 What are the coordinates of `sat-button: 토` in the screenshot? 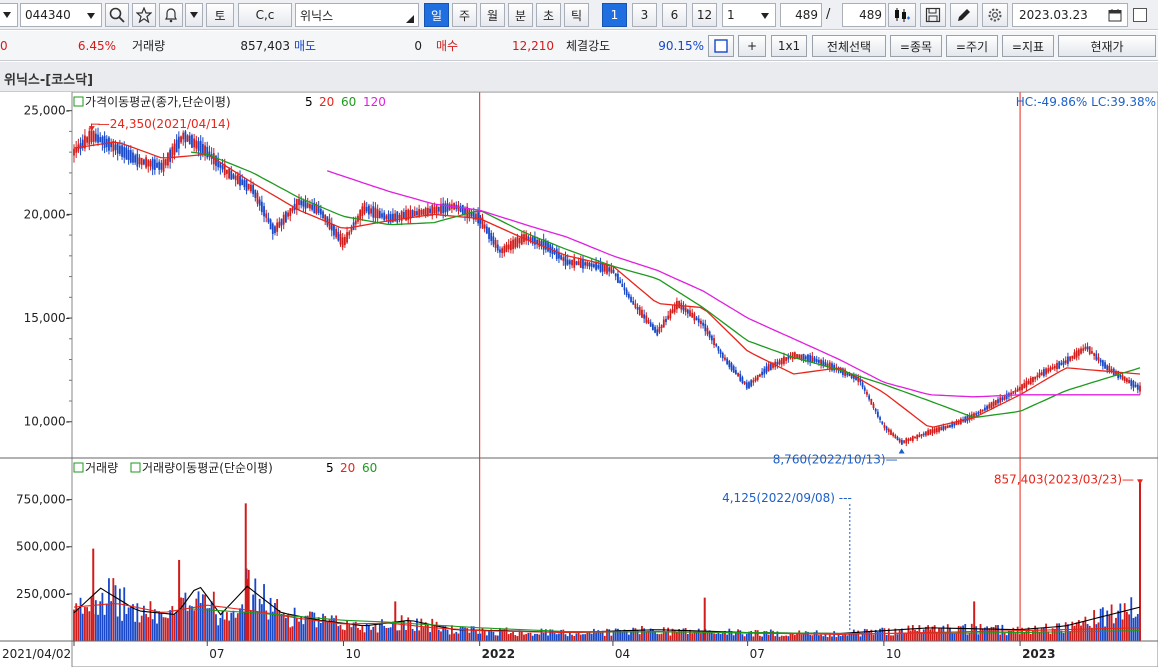 It's located at (220, 15).